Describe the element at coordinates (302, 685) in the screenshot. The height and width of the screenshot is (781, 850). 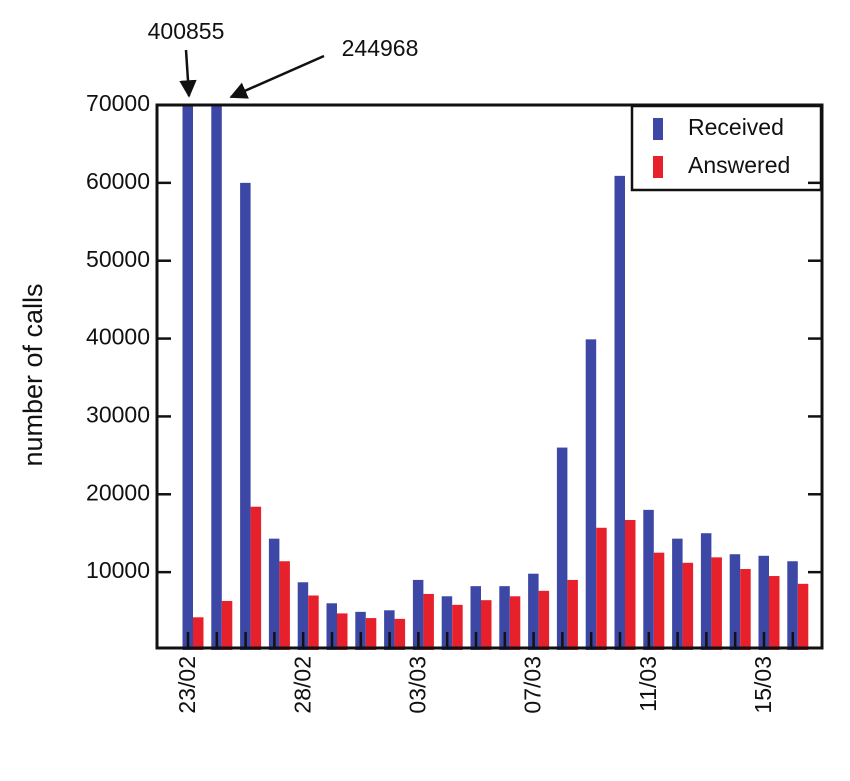
I see `x-tick-label: 28/02` at that location.